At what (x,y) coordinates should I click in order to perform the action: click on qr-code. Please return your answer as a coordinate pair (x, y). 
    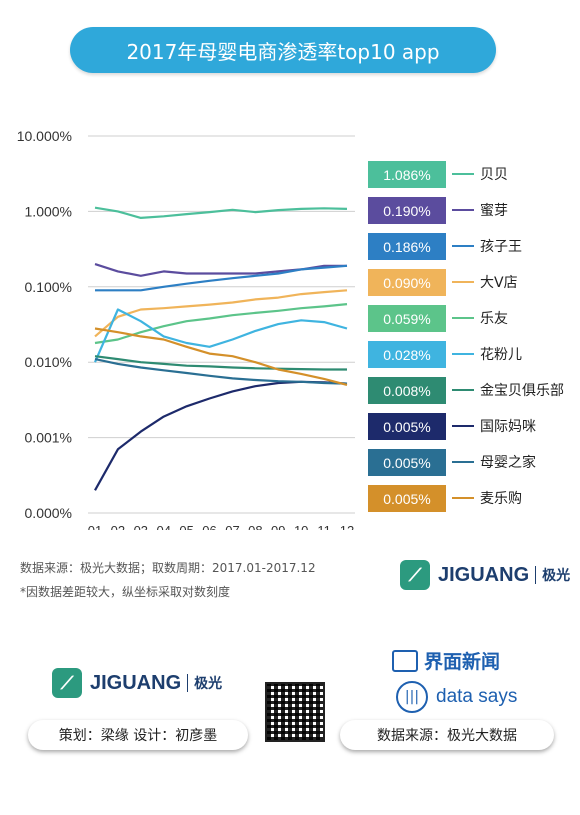
    Looking at the image, I should click on (295, 712).